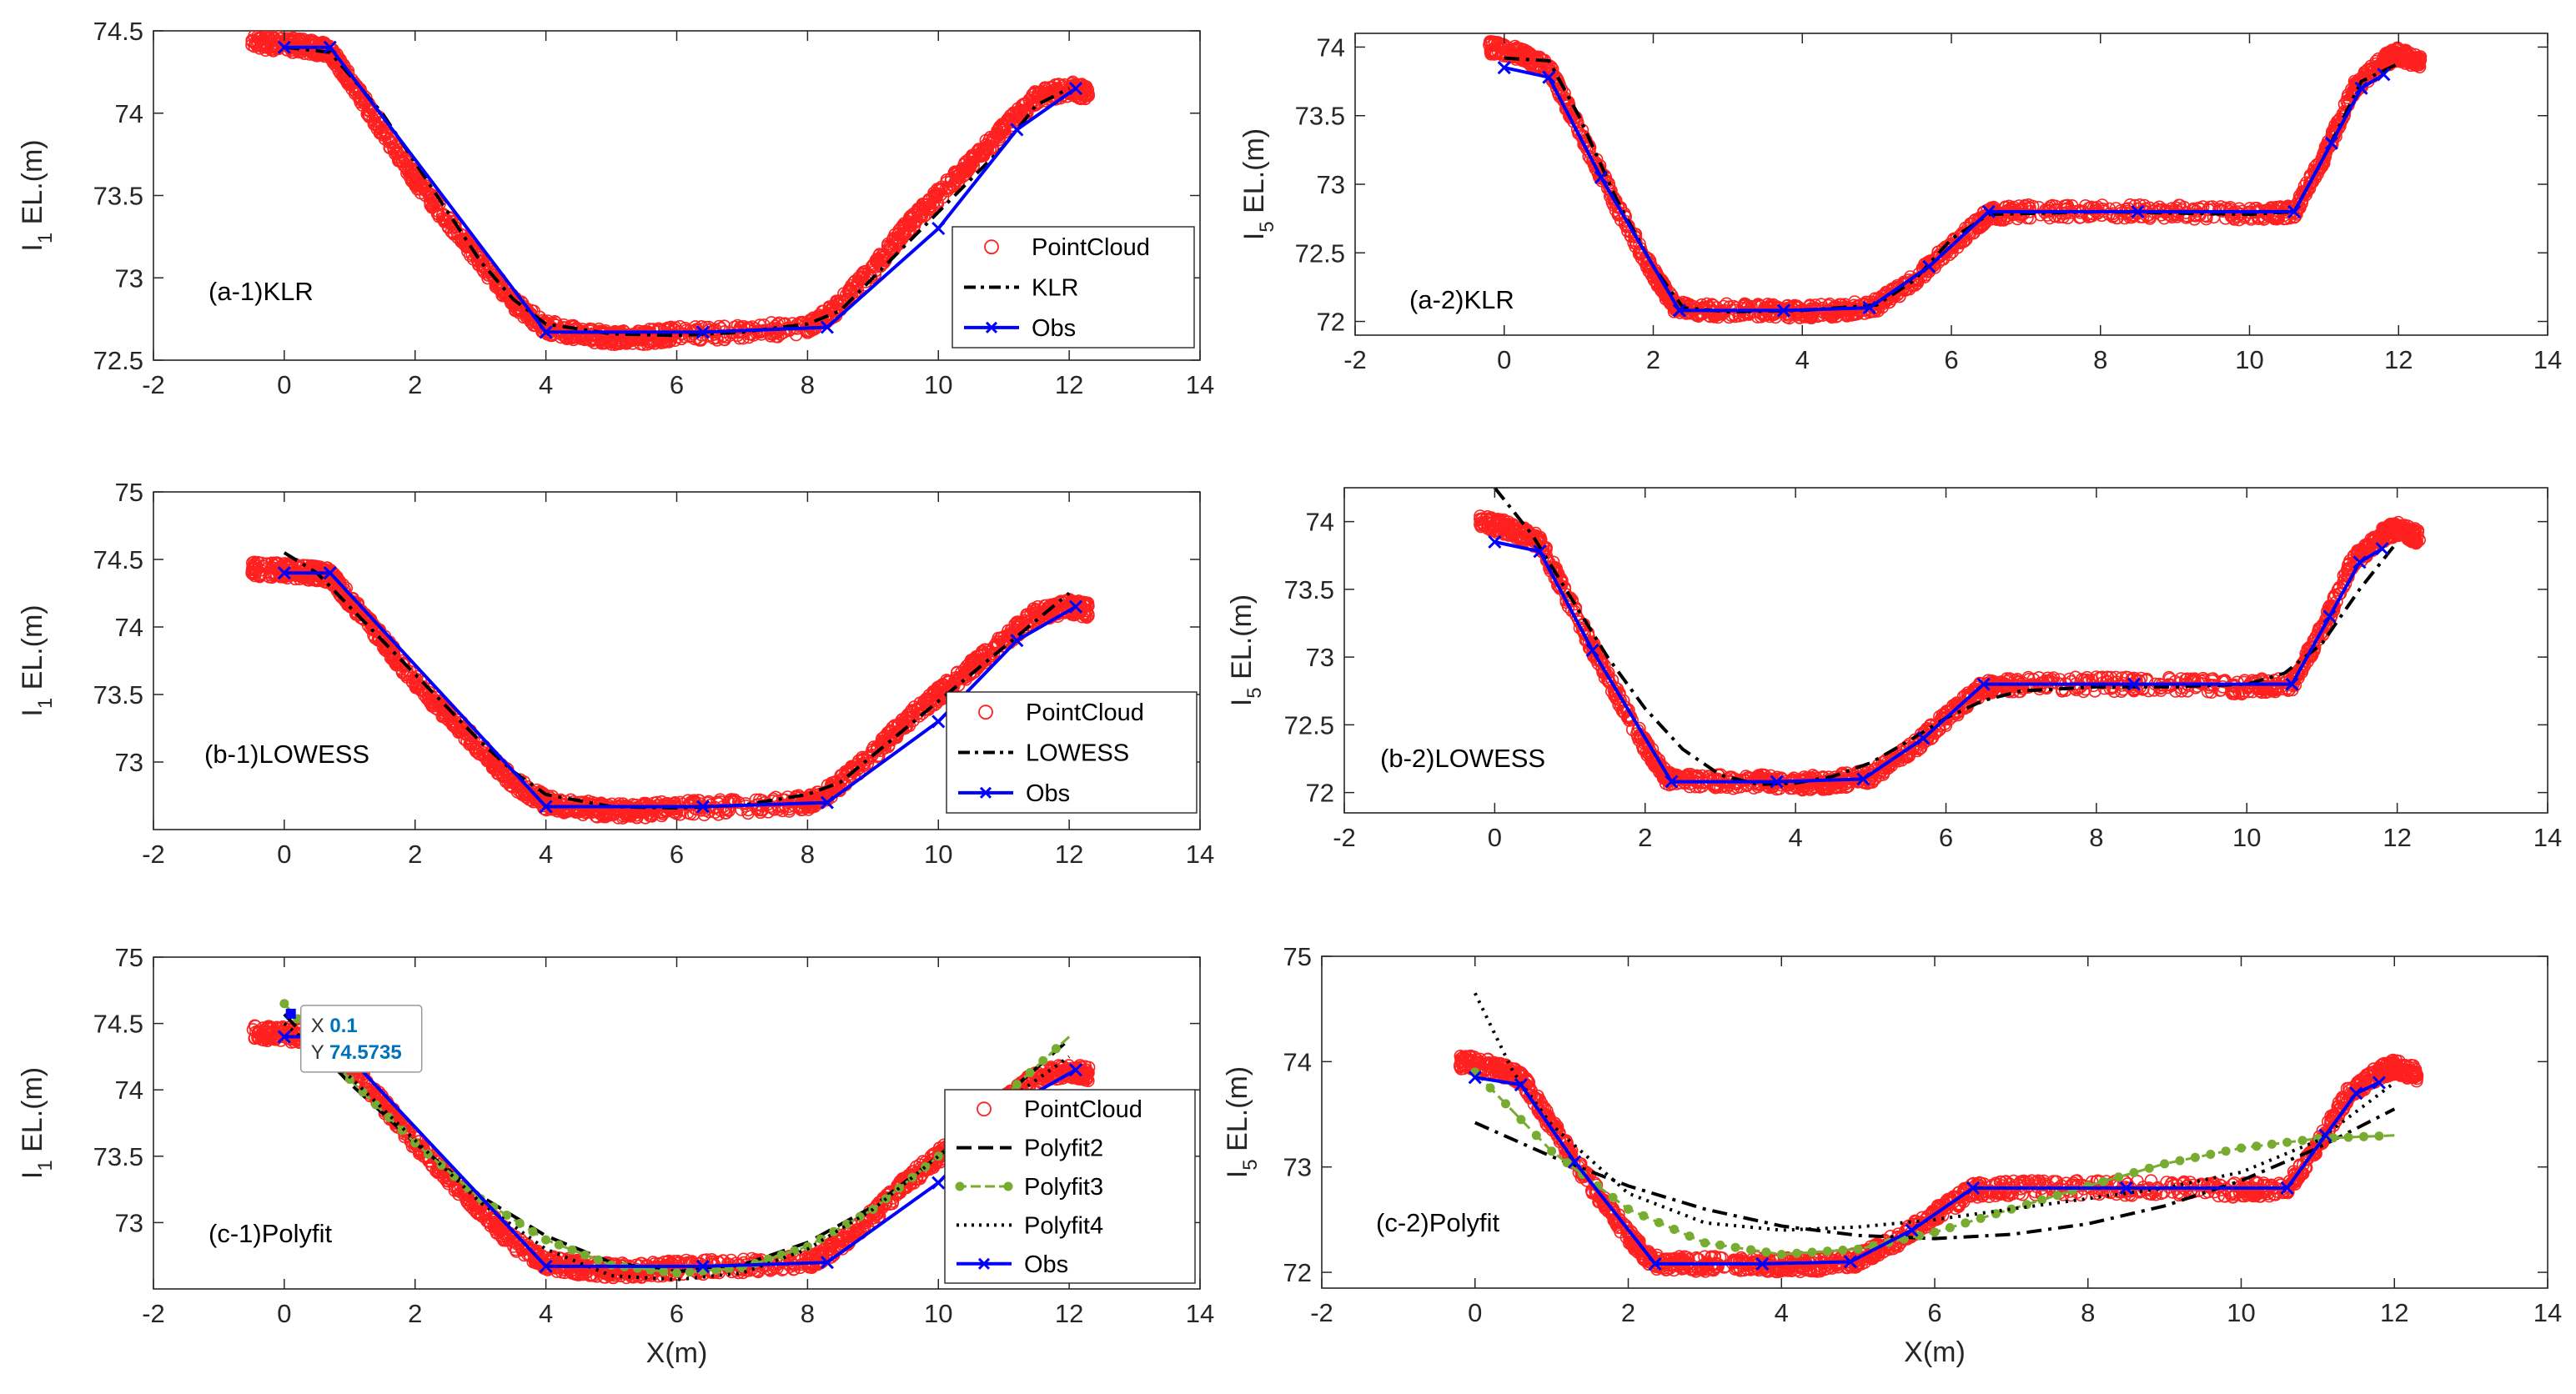 The height and width of the screenshot is (1394, 2576). I want to click on panel-label: (a-2)KLR, so click(1461, 300).